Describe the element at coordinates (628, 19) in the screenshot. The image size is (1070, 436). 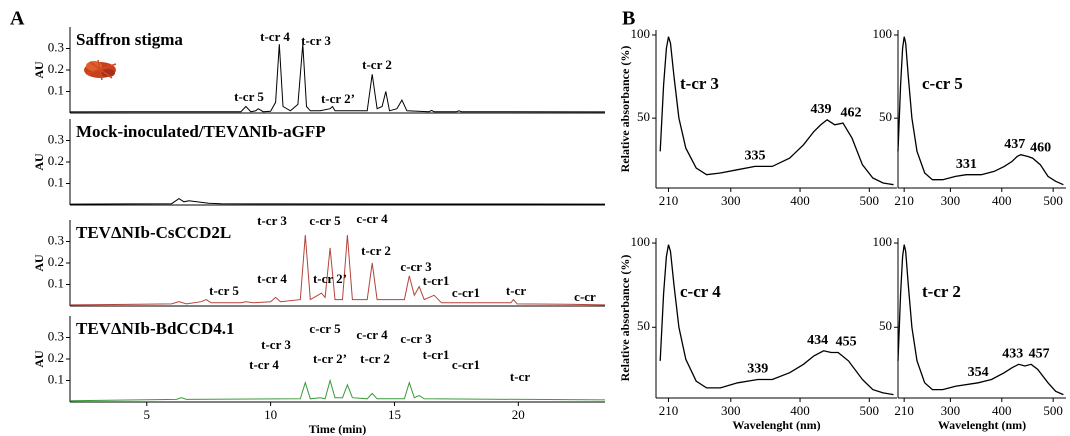
I see `panel-label: B` at that location.